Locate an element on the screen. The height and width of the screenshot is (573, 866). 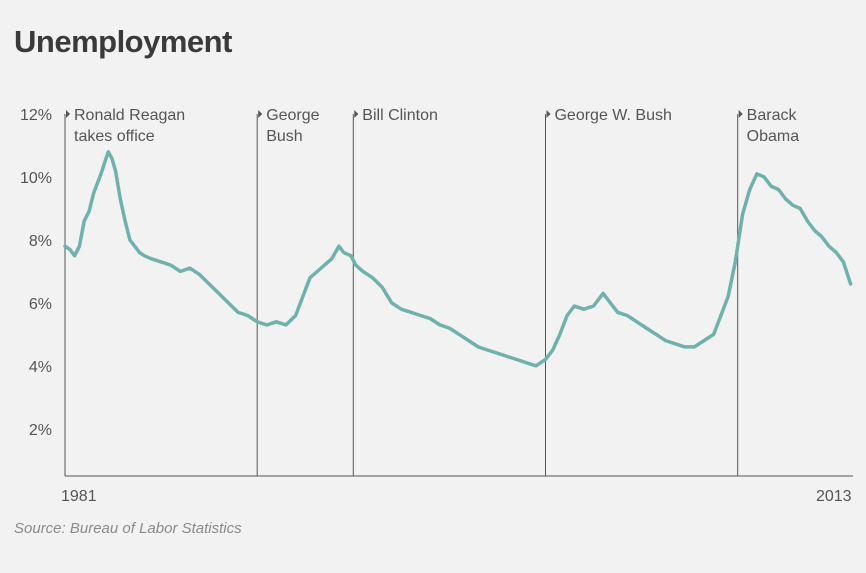
president-label: Barack is located at coordinates (772, 115).